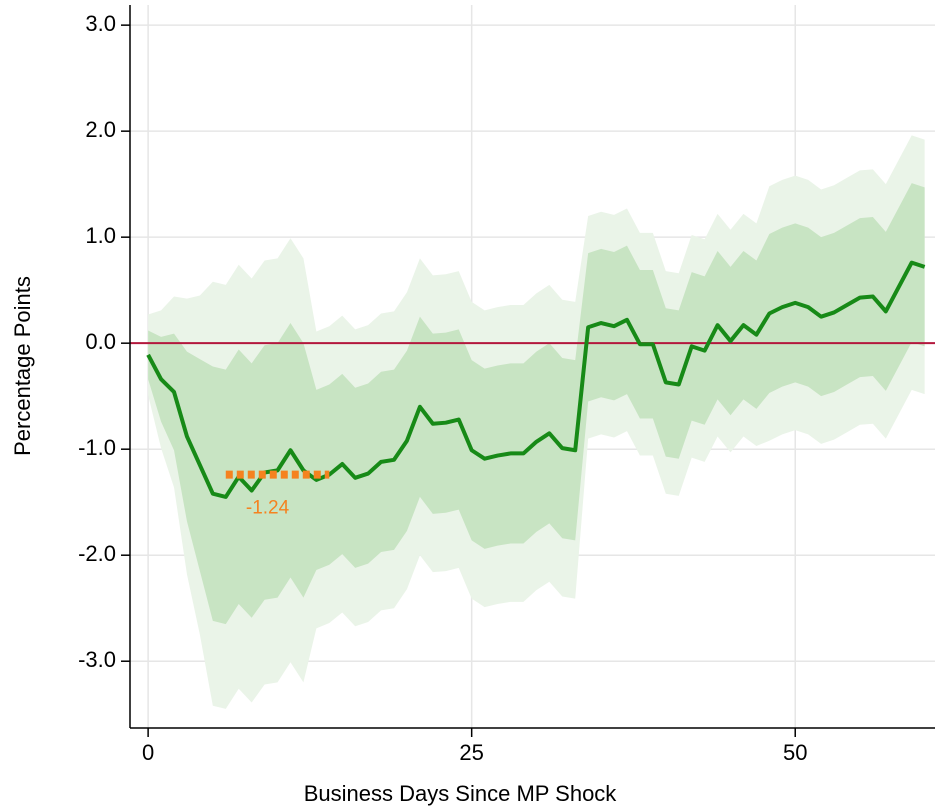 This screenshot has width=935, height=812. I want to click on y-tick-label: 0.0, so click(100, 341).